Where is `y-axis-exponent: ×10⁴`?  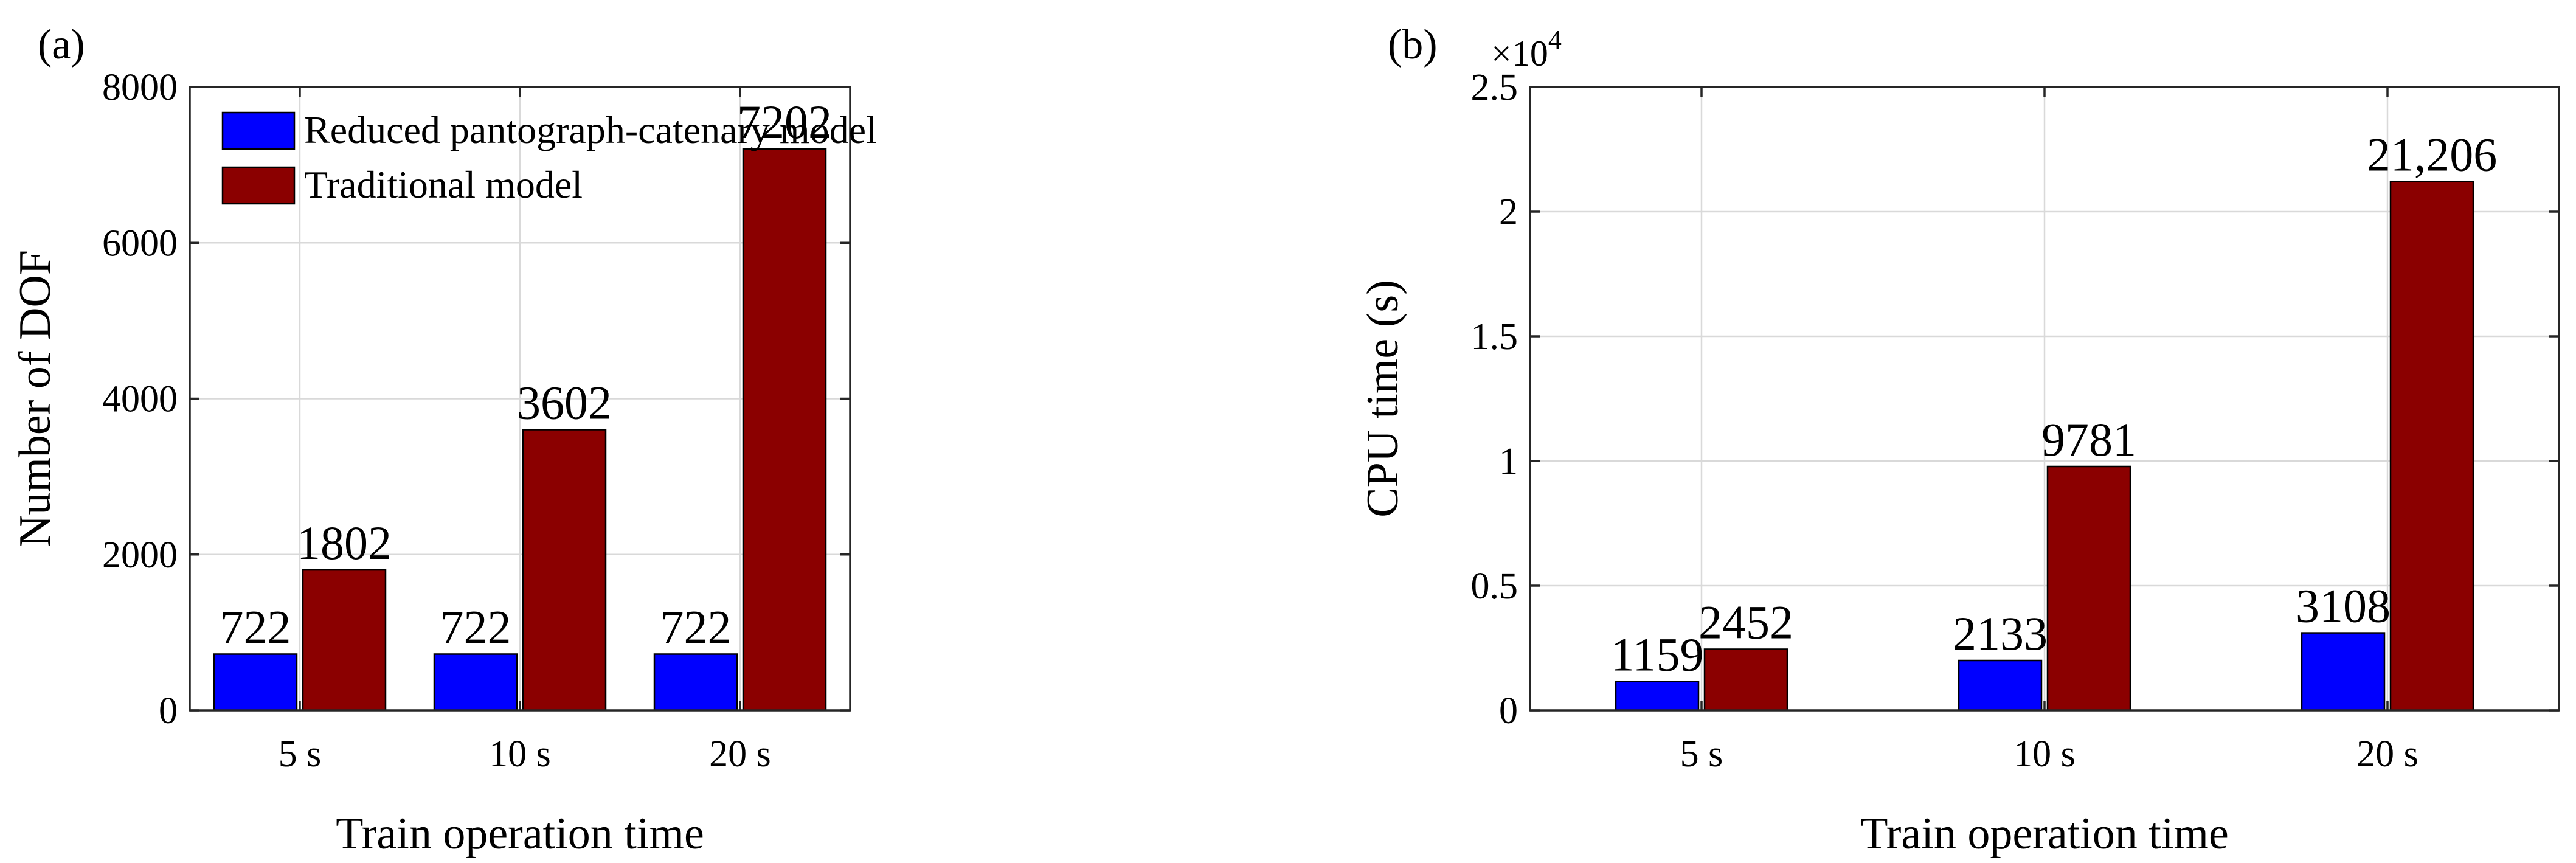 y-axis-exponent: ×10⁴ is located at coordinates (1526, 50).